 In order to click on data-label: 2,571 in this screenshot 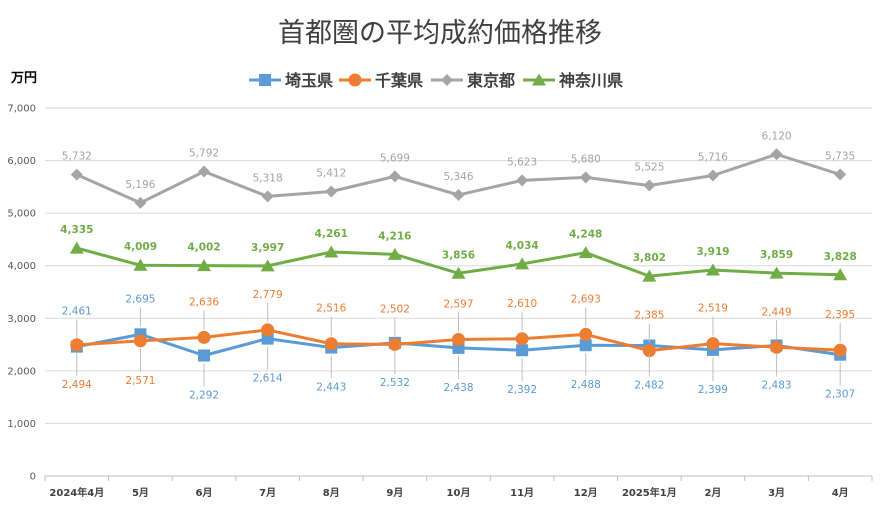, I will do `click(140, 381)`.